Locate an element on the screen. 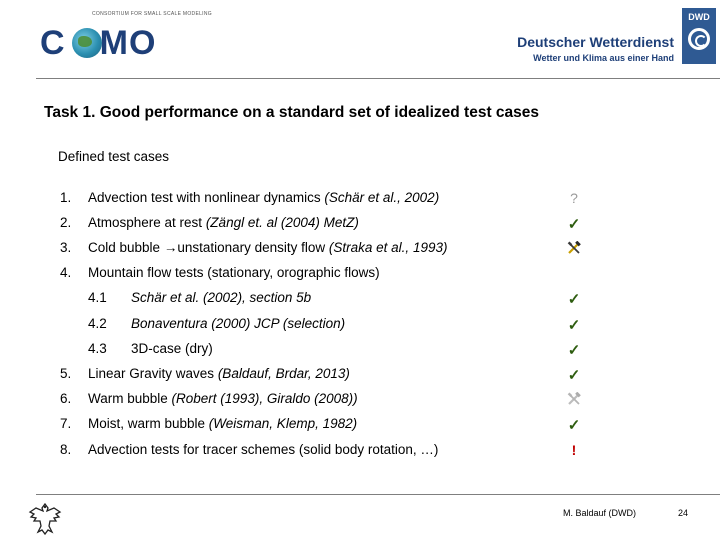 This screenshot has height=543, width=720. list-item: 4.3 3D-case (dry) ✓ is located at coordinates (360, 351).